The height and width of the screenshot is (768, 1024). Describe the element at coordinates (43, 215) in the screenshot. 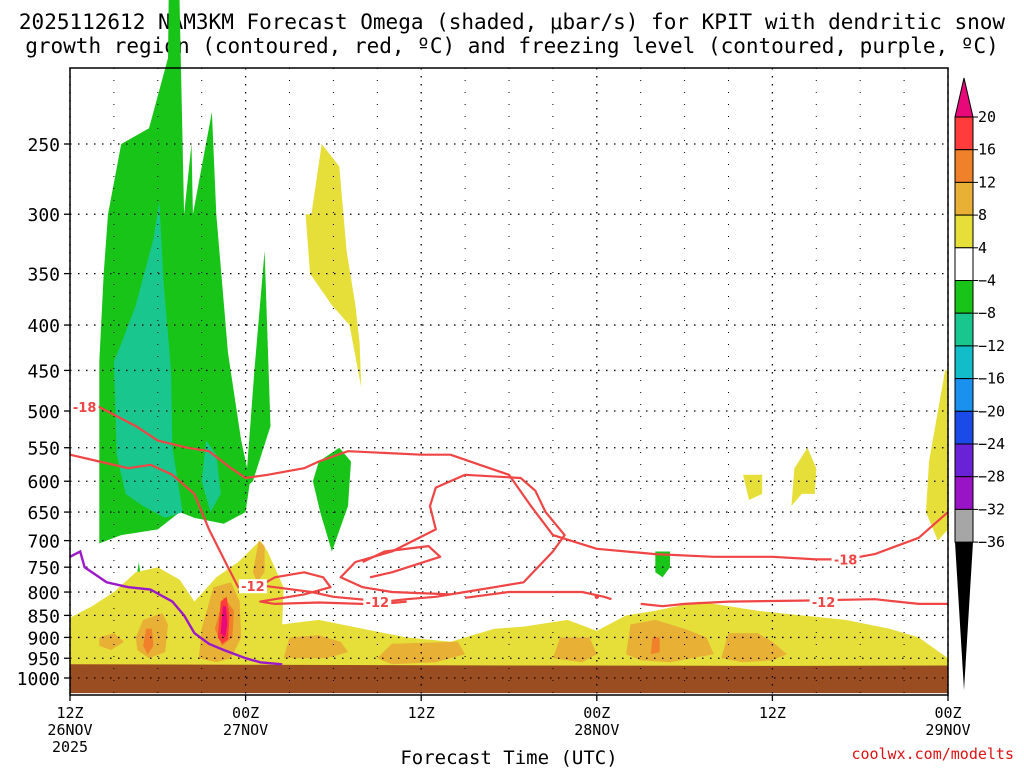

I see `y-tick-label-300: 300` at that location.